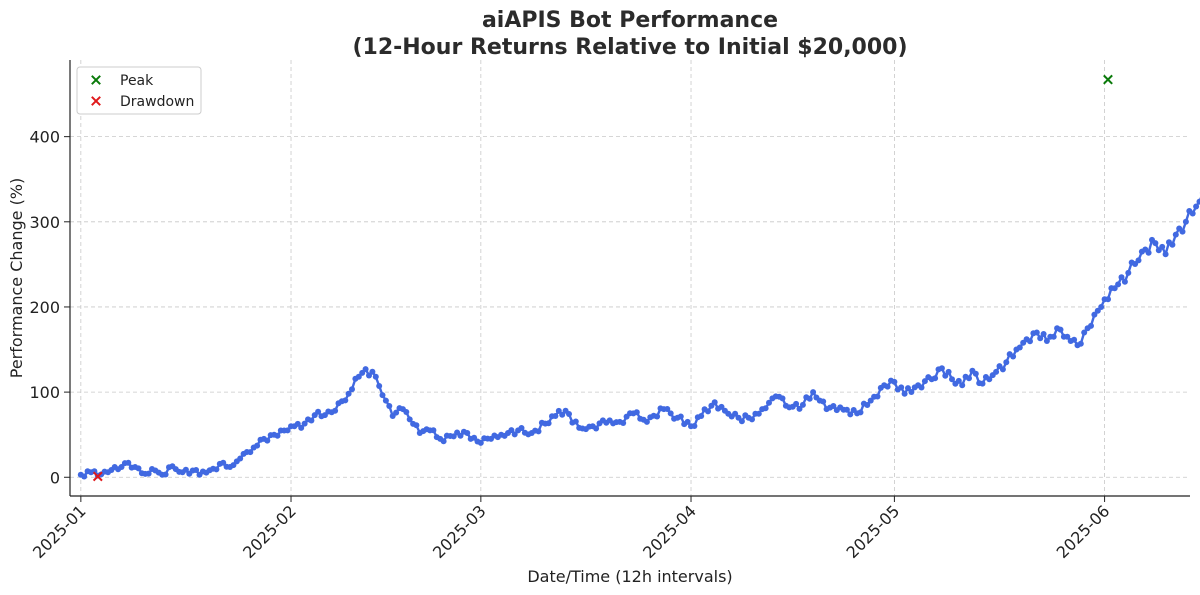  Describe the element at coordinates (139, 90) in the screenshot. I see `legend: Peak Drawdown` at that location.